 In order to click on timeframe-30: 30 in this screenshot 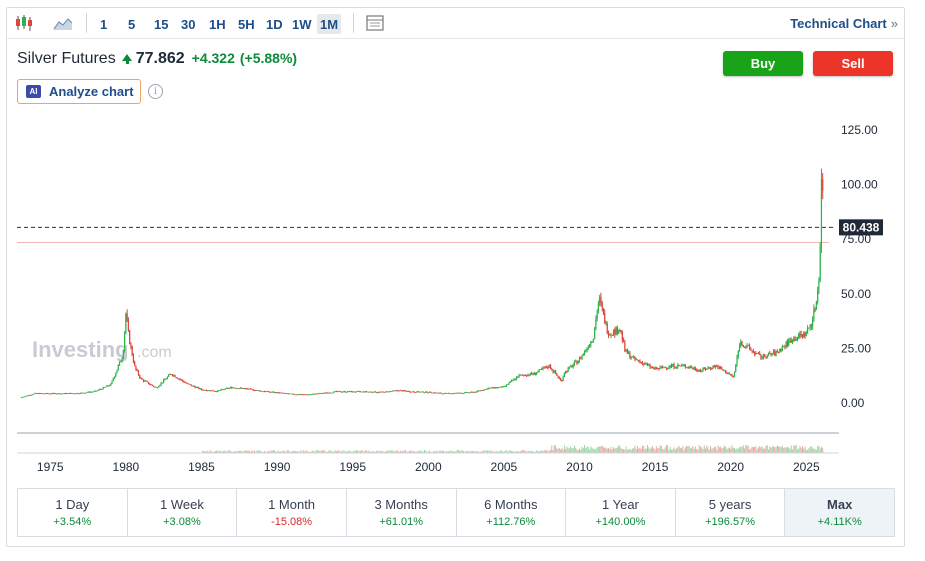, I will do `click(188, 24)`.